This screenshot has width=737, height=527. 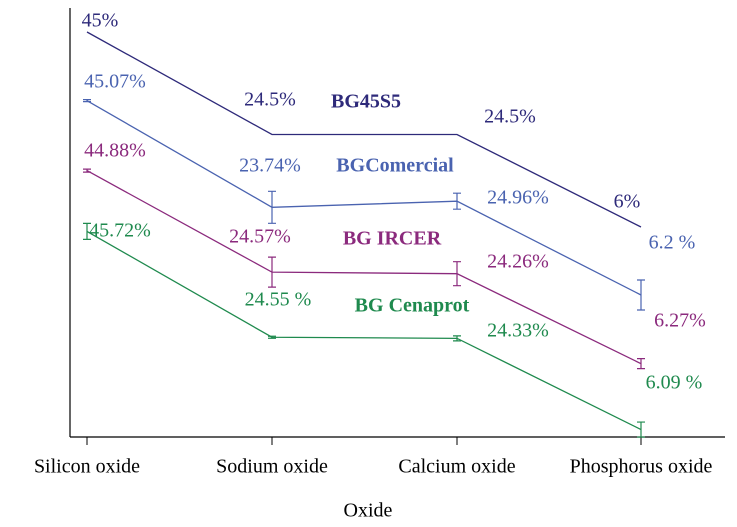 I want to click on x-tick-label: Calcium oxide, so click(x=456, y=467).